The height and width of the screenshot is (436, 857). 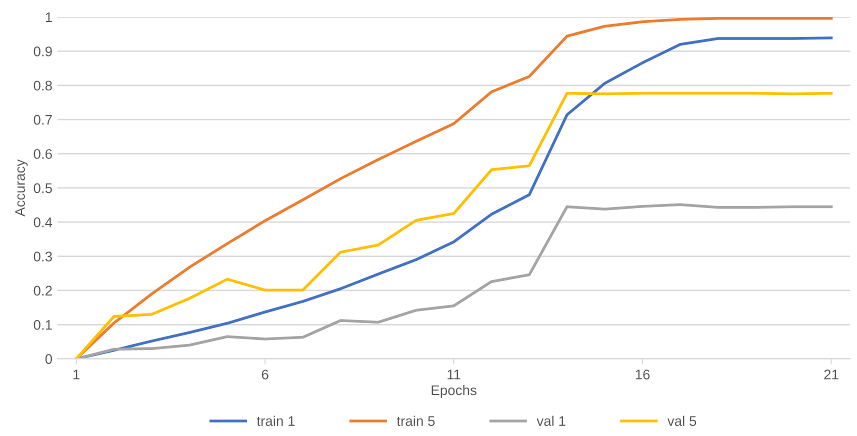 What do you see at coordinates (21, 187) in the screenshot?
I see `y-axis-title: Accuracy` at bounding box center [21, 187].